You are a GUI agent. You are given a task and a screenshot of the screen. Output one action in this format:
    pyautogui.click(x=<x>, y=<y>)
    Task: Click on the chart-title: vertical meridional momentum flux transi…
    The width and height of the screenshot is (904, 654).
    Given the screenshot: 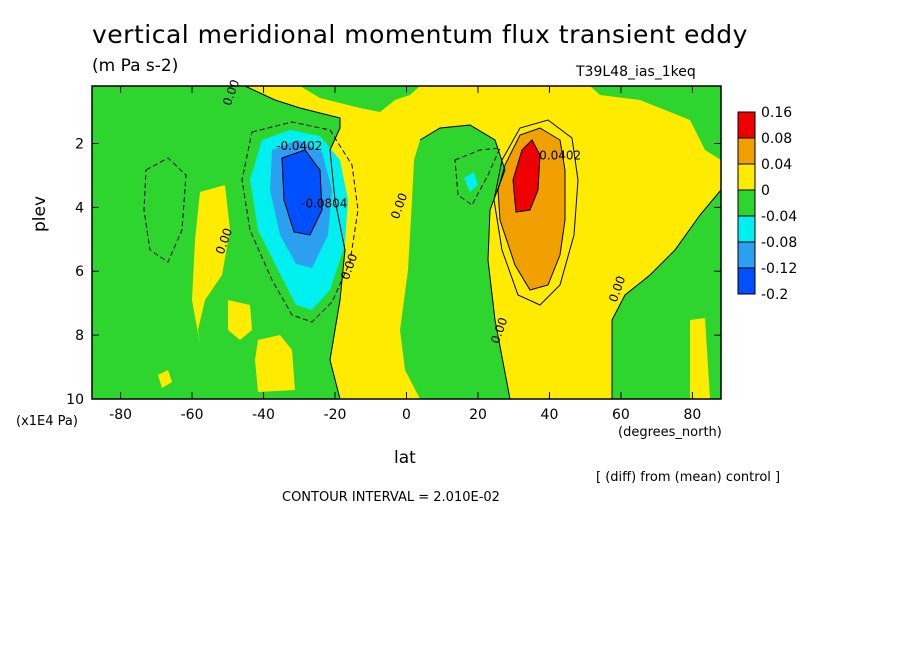 What is the action you would take?
    pyautogui.click(x=420, y=34)
    